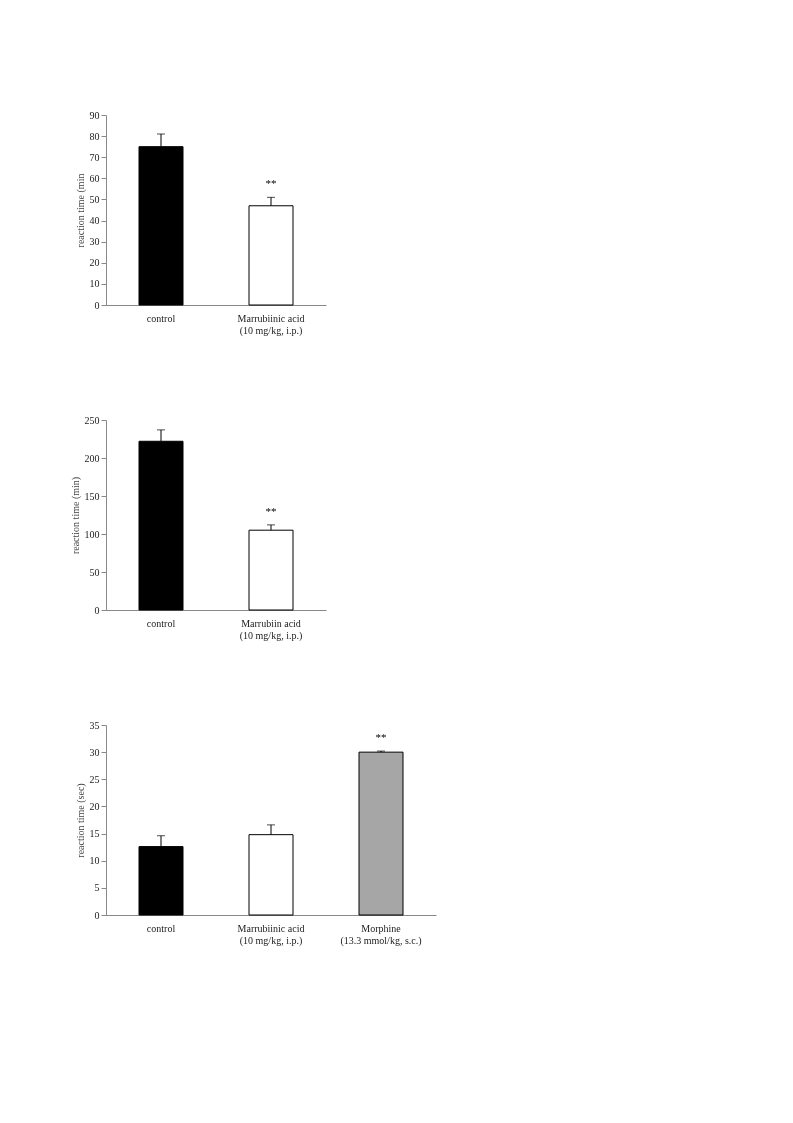 The height and width of the screenshot is (1123, 793). Describe the element at coordinates (271, 629) in the screenshot. I see `x-tick-label: Marrubiin acid (10 mg/kg, i.p.)` at that location.